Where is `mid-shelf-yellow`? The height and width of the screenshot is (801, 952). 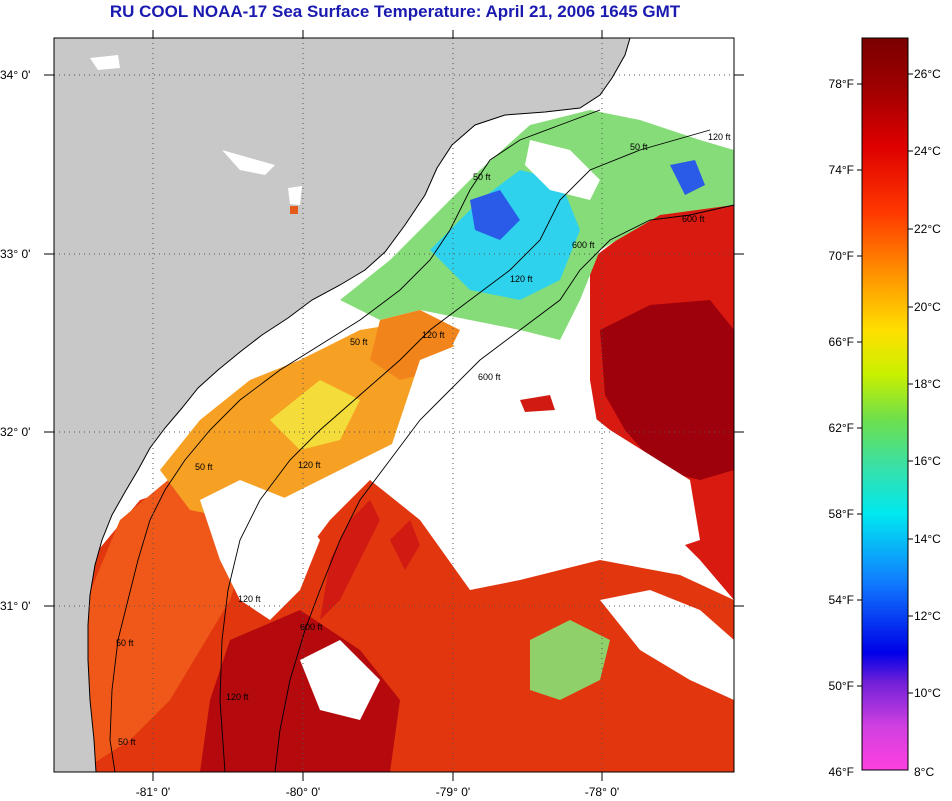
mid-shelf-yellow is located at coordinates (315, 415).